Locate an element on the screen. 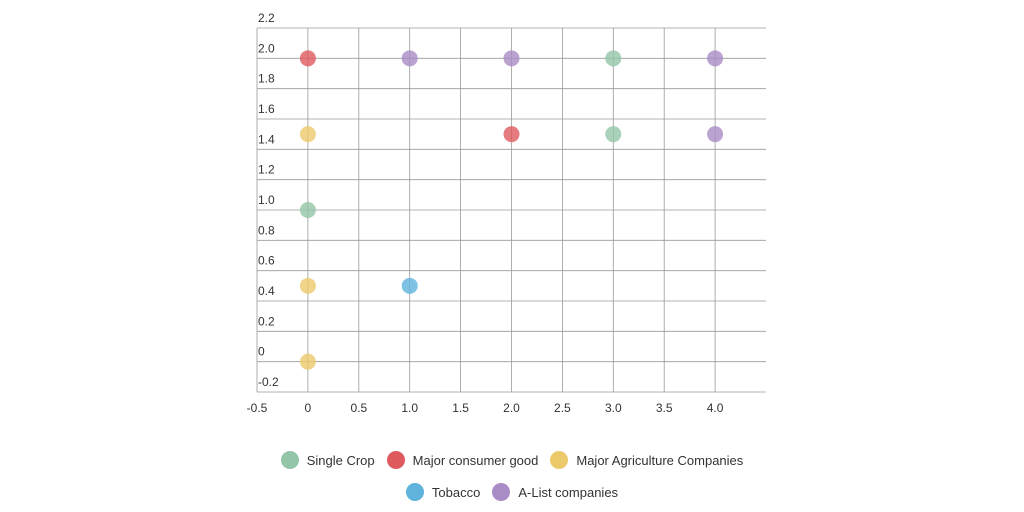 The height and width of the screenshot is (512, 1024). y-tick-label: 0.4 is located at coordinates (266, 291).